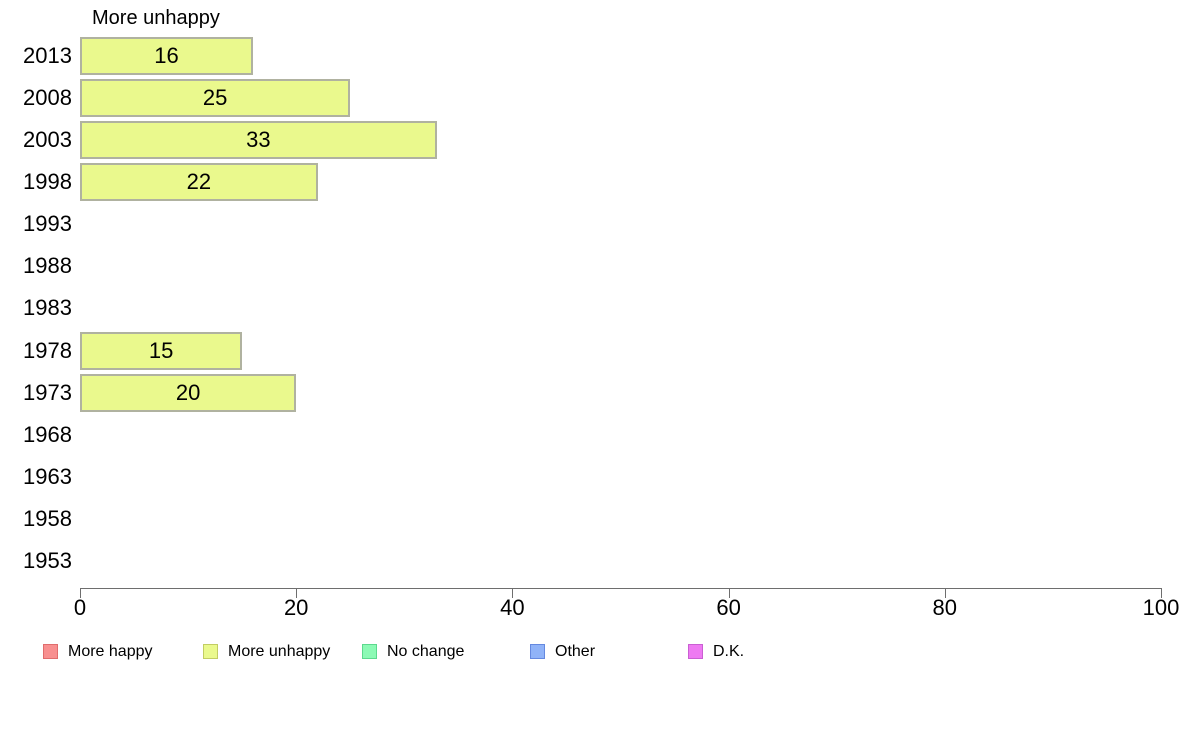 The width and height of the screenshot is (1188, 736). I want to click on bar: 20, so click(188, 392).